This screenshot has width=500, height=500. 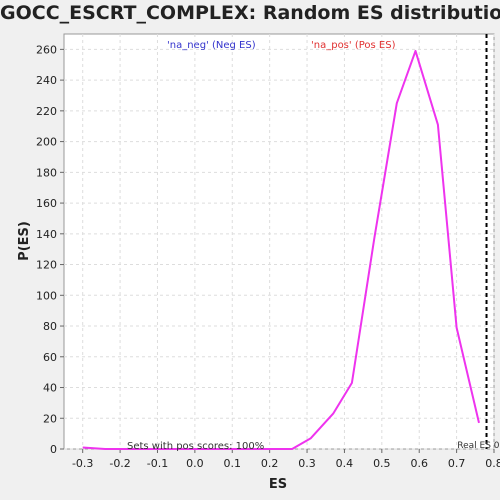 What do you see at coordinates (233, 463) in the screenshot?
I see `x-tick-label: 0.1` at bounding box center [233, 463].